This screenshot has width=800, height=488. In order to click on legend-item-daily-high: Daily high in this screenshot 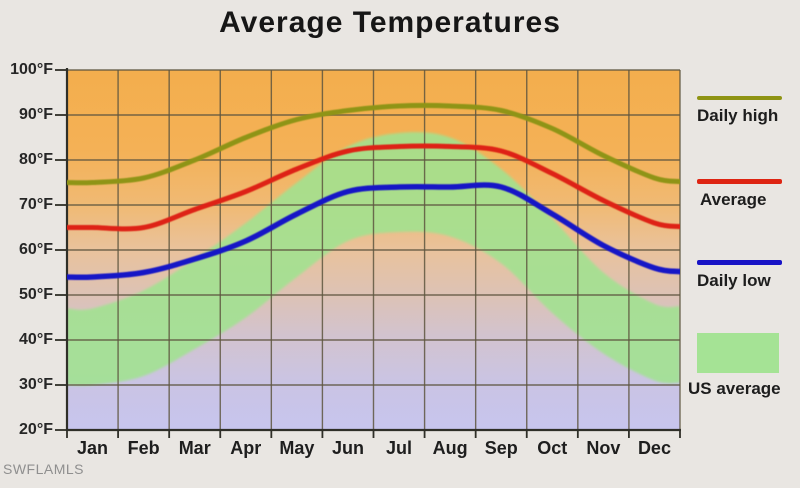, I will do `click(739, 111)`.